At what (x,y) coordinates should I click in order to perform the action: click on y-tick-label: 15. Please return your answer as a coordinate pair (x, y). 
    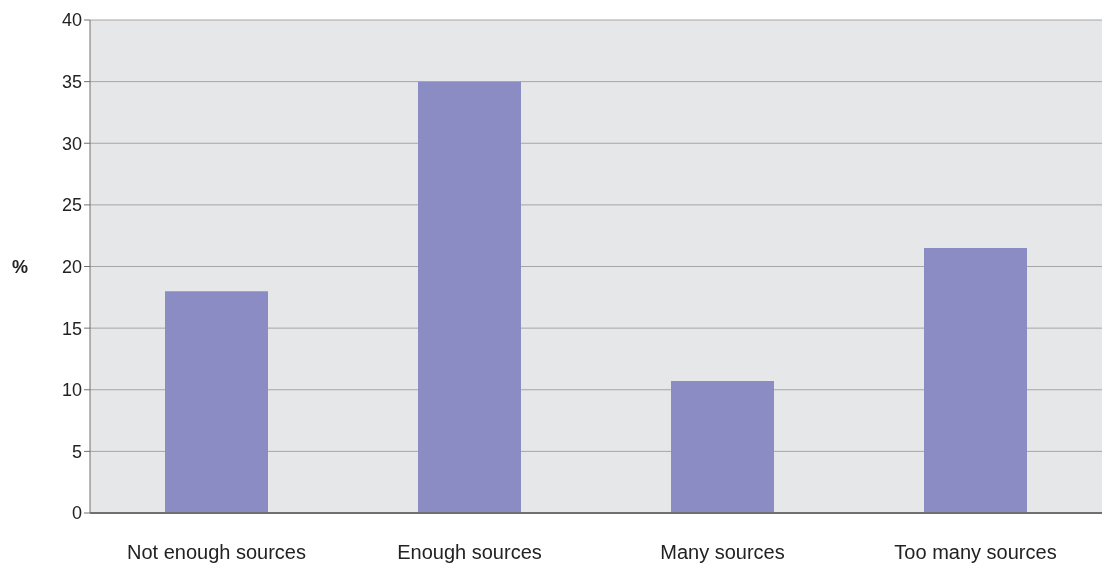
    Looking at the image, I should click on (71, 328).